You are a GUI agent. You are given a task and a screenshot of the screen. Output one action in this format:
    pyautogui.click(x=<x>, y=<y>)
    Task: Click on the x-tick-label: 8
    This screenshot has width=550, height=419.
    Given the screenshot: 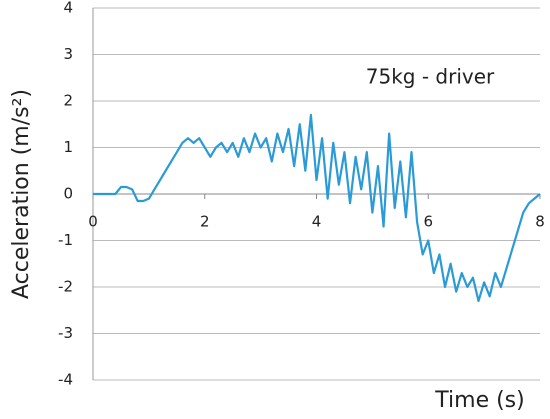 What is the action you would take?
    pyautogui.click(x=540, y=222)
    